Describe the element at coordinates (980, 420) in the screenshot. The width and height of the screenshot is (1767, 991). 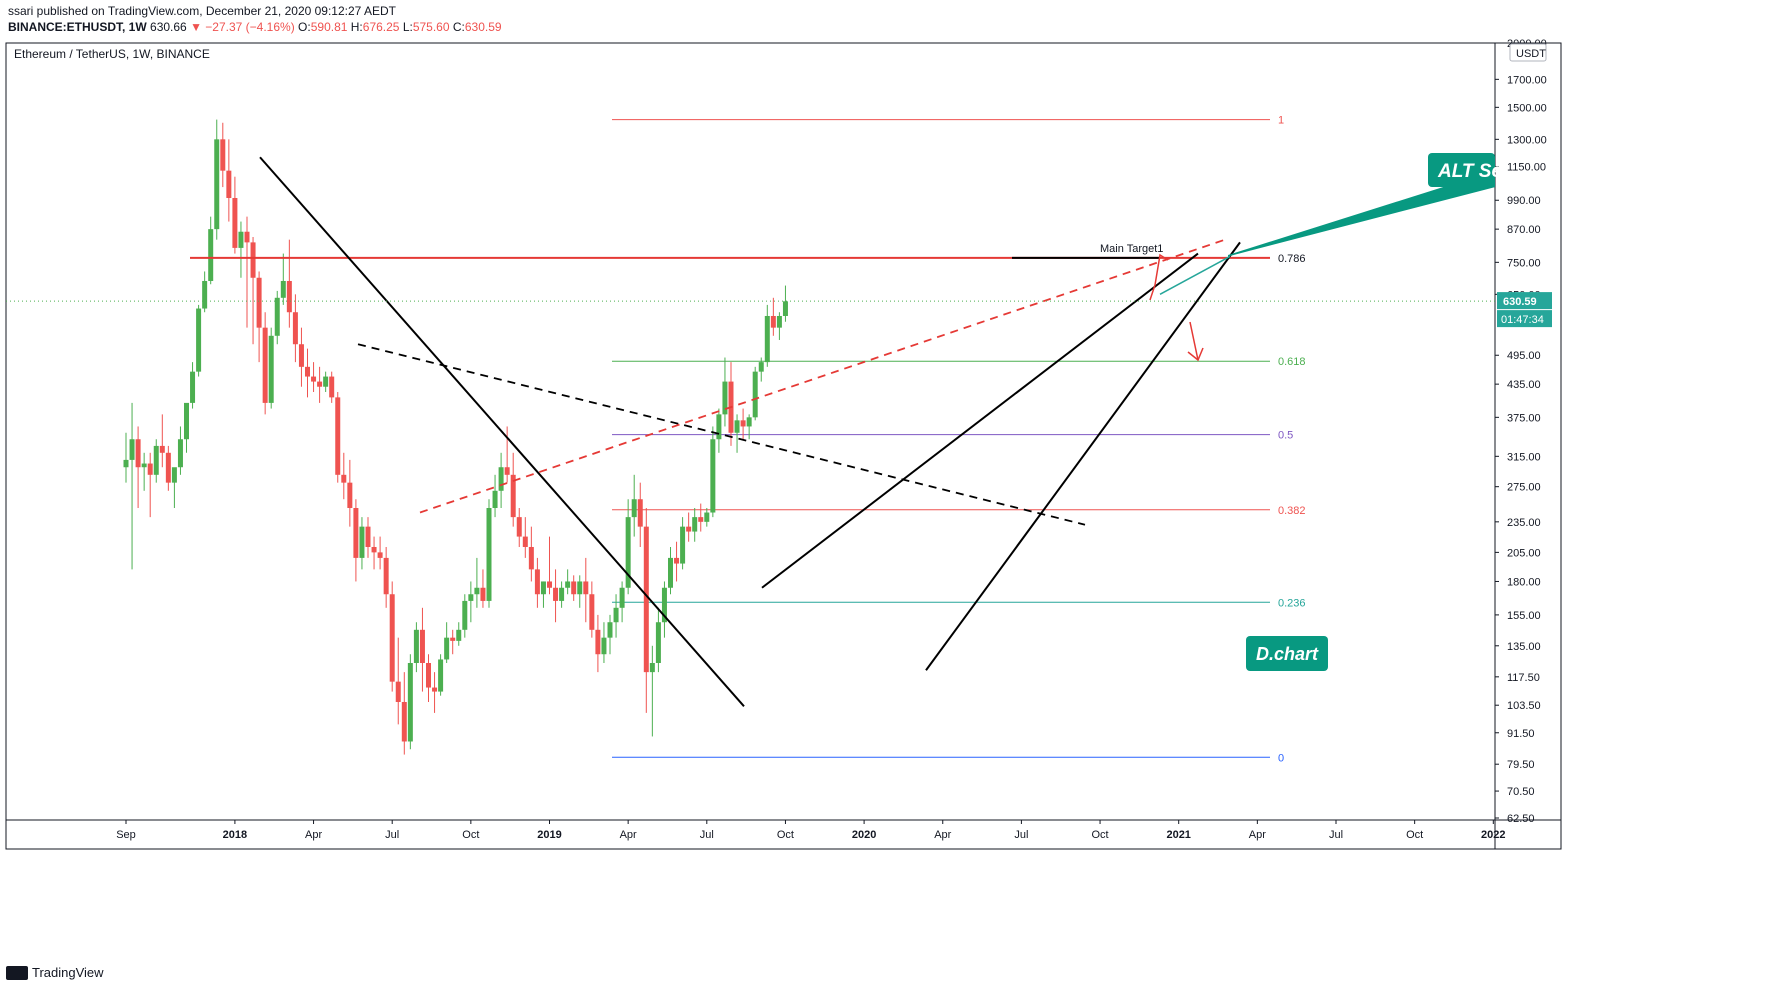
I see `channel-upper-line` at that location.